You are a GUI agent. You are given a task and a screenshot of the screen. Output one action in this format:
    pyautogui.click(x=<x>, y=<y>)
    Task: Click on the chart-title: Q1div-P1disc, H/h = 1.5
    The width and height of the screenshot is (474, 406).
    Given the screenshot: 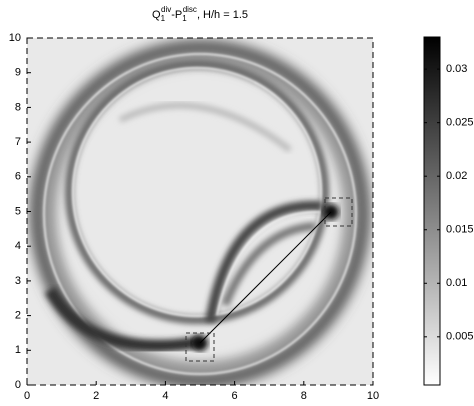 What is the action you would take?
    pyautogui.click(x=200, y=14)
    